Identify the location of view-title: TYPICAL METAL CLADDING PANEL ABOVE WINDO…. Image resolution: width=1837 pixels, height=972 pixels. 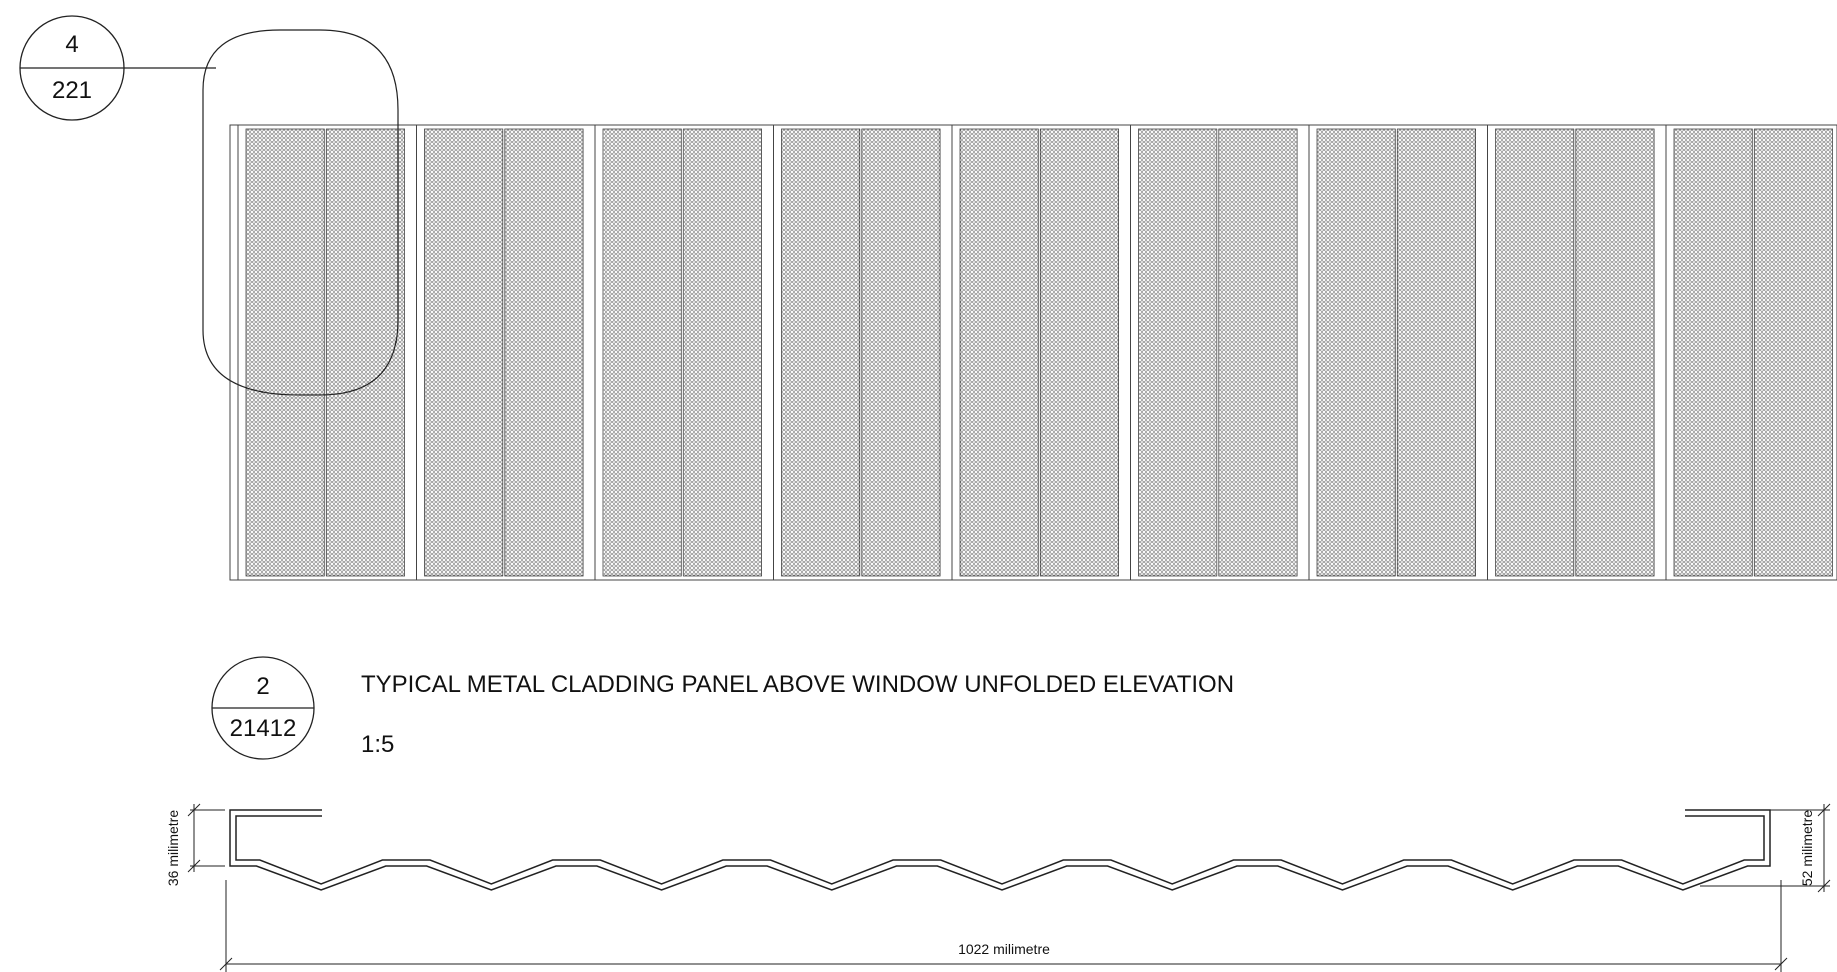
(797, 684).